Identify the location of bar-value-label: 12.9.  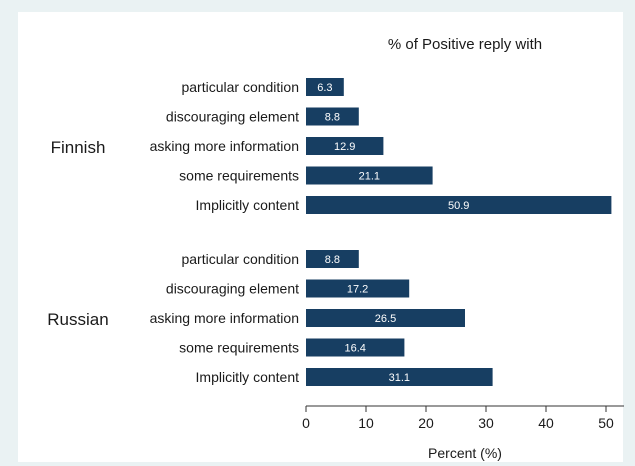
(344, 147).